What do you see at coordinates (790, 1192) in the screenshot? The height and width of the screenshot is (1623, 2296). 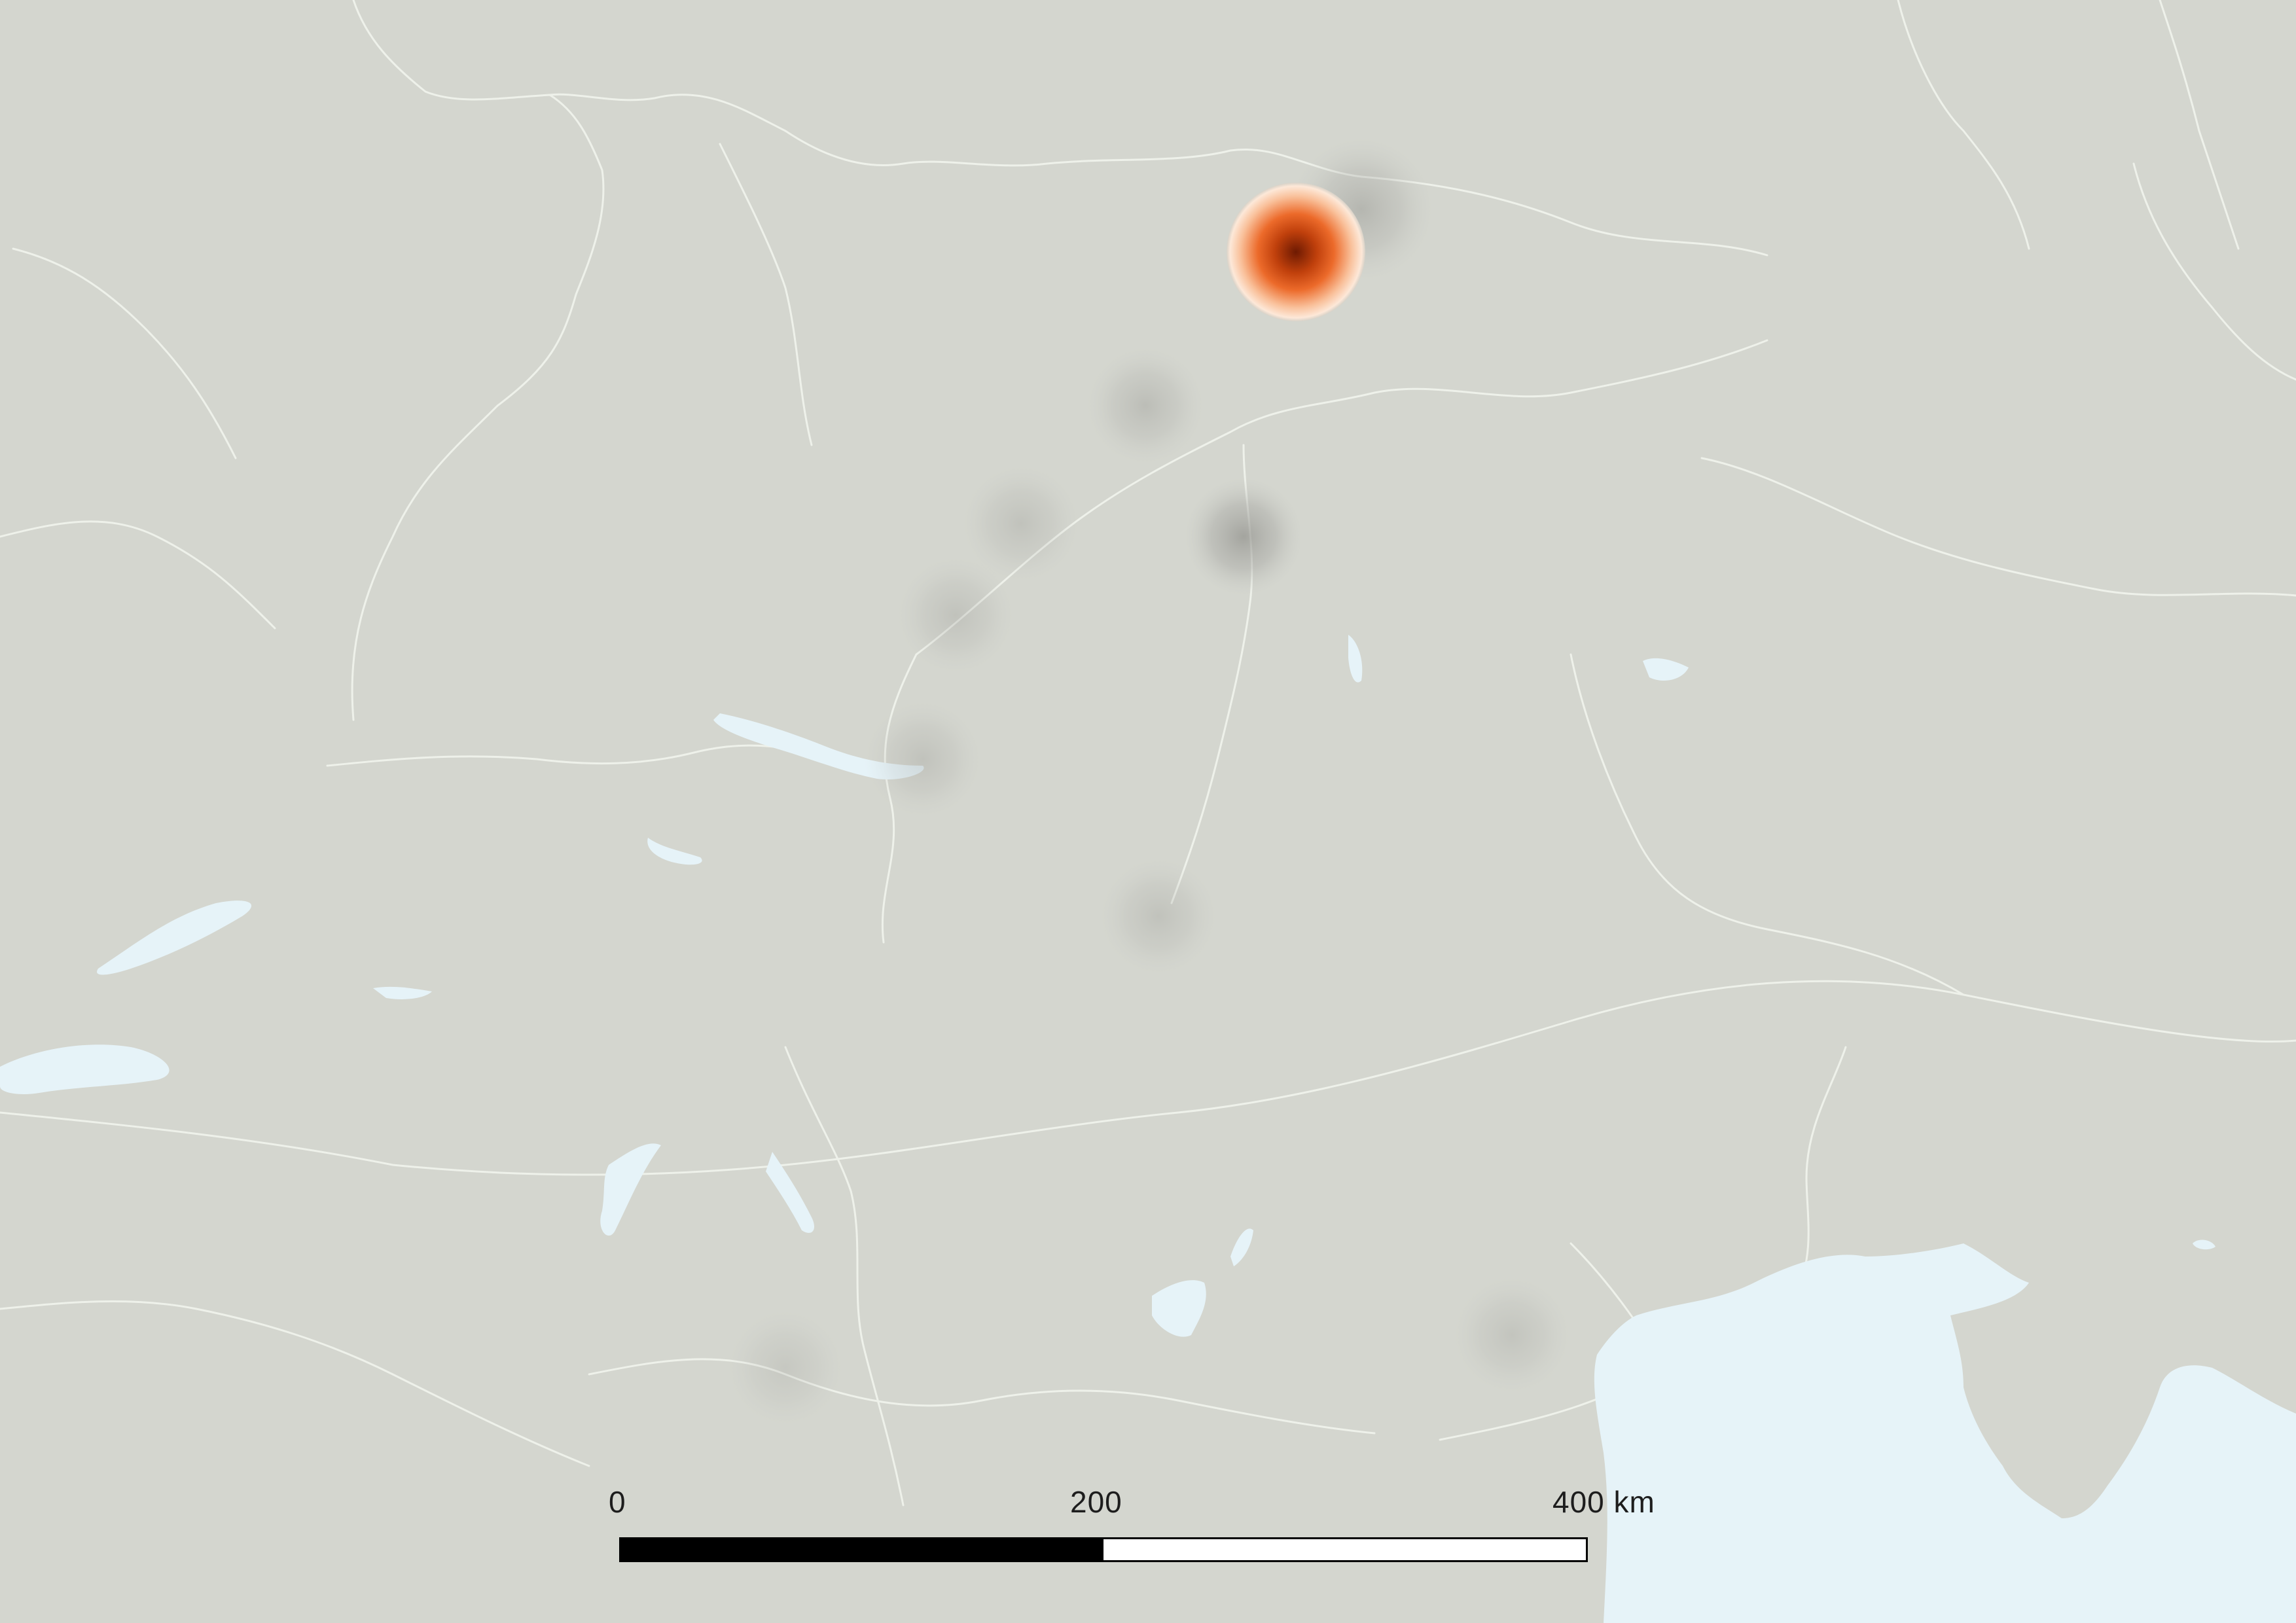 I see `lake-como` at bounding box center [790, 1192].